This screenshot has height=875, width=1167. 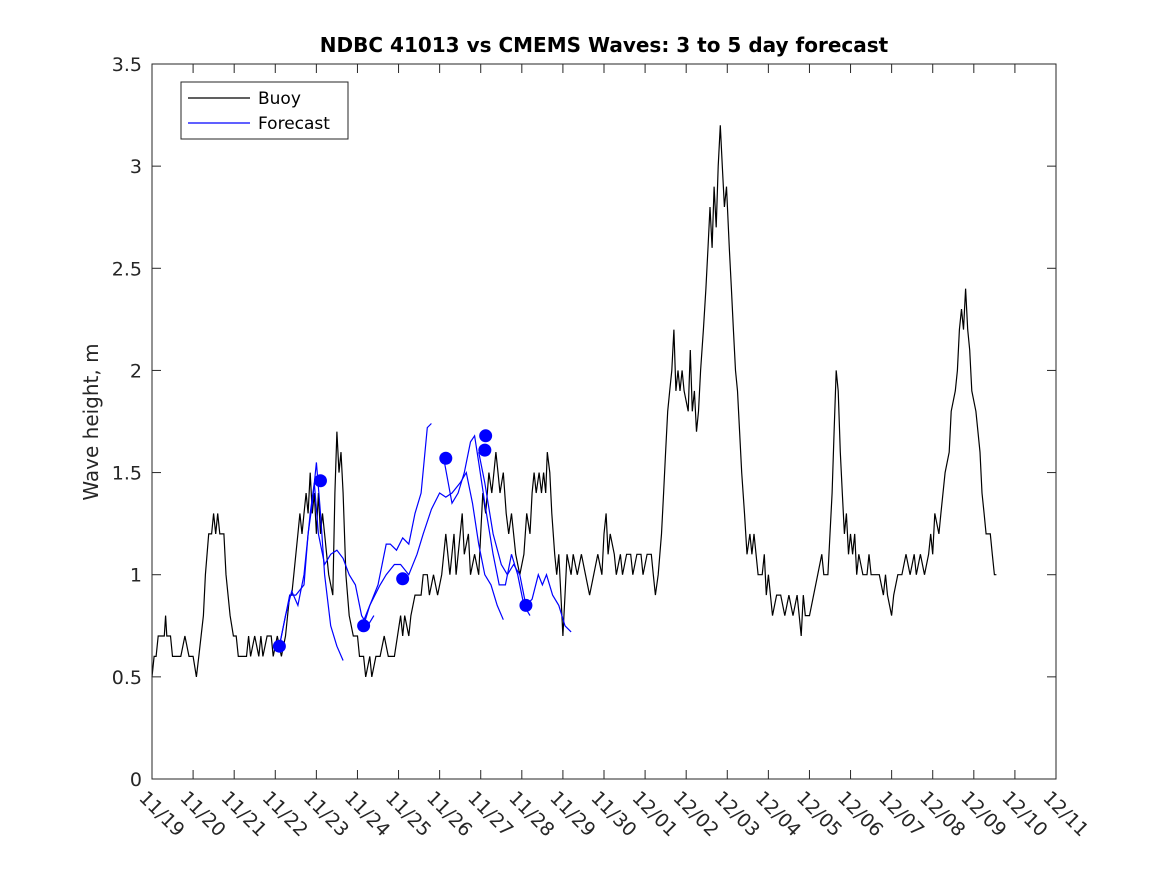 What do you see at coordinates (294, 124) in the screenshot?
I see `legend-label-forecast: Forecast` at bounding box center [294, 124].